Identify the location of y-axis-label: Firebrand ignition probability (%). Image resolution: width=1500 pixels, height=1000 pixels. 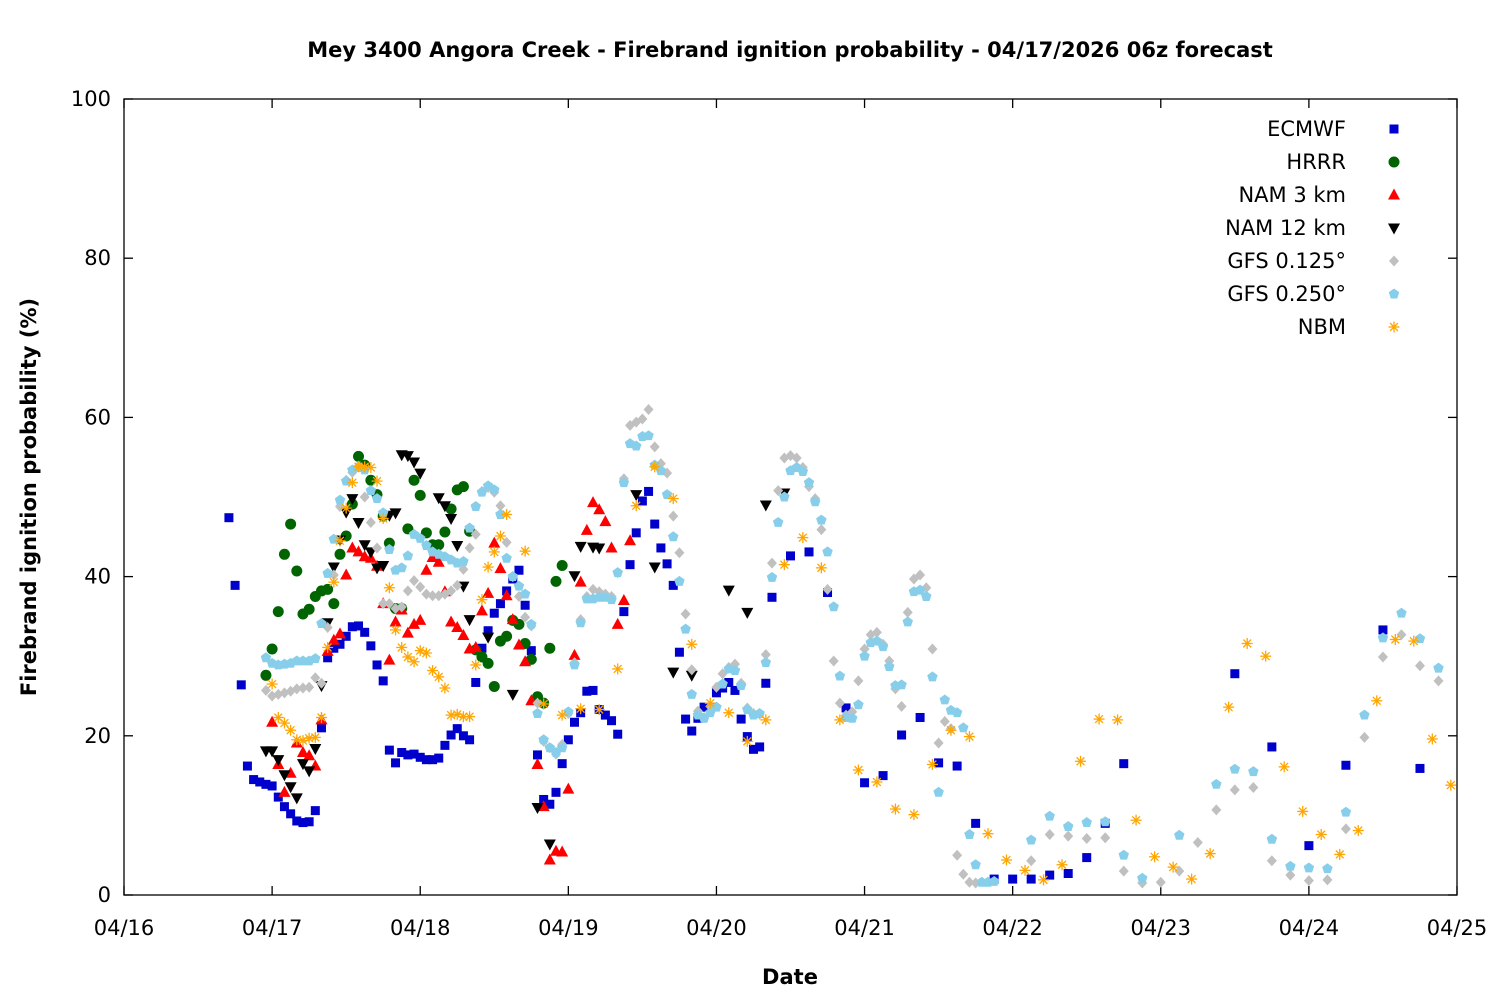
(29, 497).